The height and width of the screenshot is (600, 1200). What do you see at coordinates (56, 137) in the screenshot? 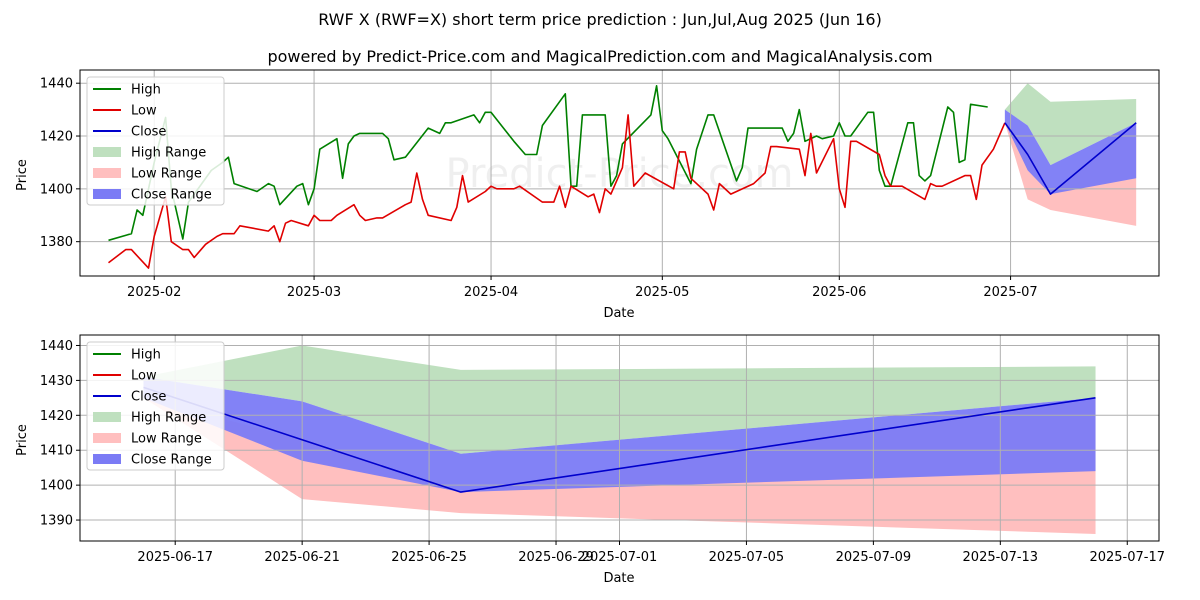
I see `top-y-tick-label: 1420` at bounding box center [56, 137].